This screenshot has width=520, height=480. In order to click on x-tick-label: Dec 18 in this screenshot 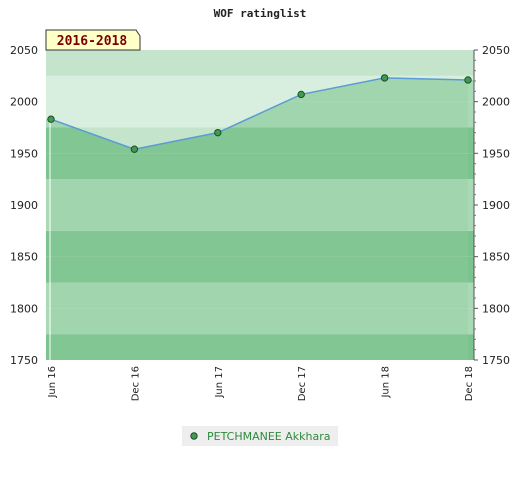, I will do `click(469, 383)`.